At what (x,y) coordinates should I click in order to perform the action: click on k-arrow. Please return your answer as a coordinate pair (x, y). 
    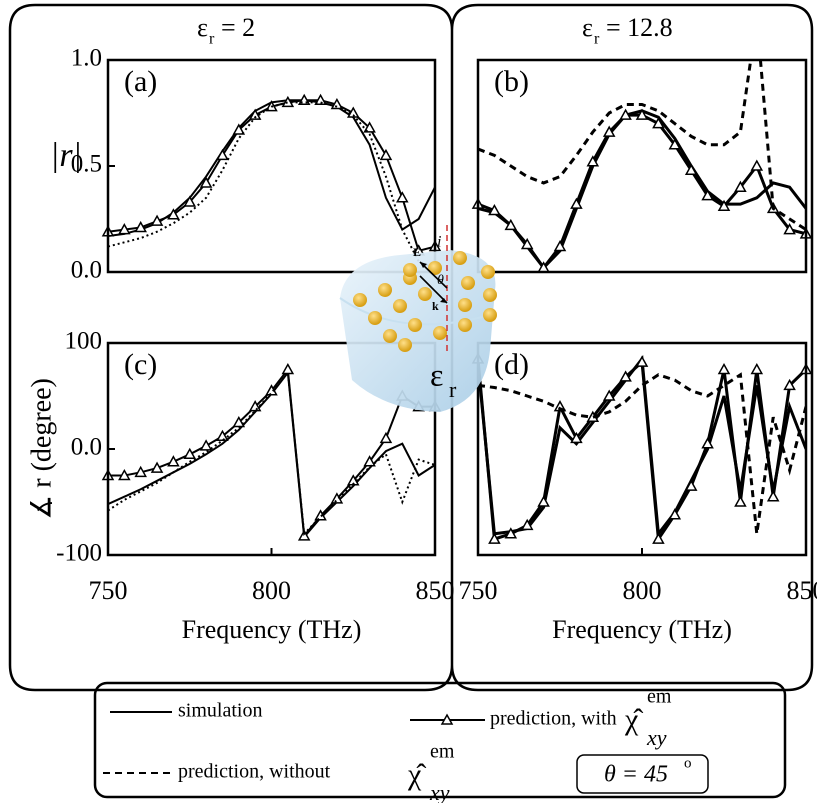
    Looking at the image, I should click on (433, 289).